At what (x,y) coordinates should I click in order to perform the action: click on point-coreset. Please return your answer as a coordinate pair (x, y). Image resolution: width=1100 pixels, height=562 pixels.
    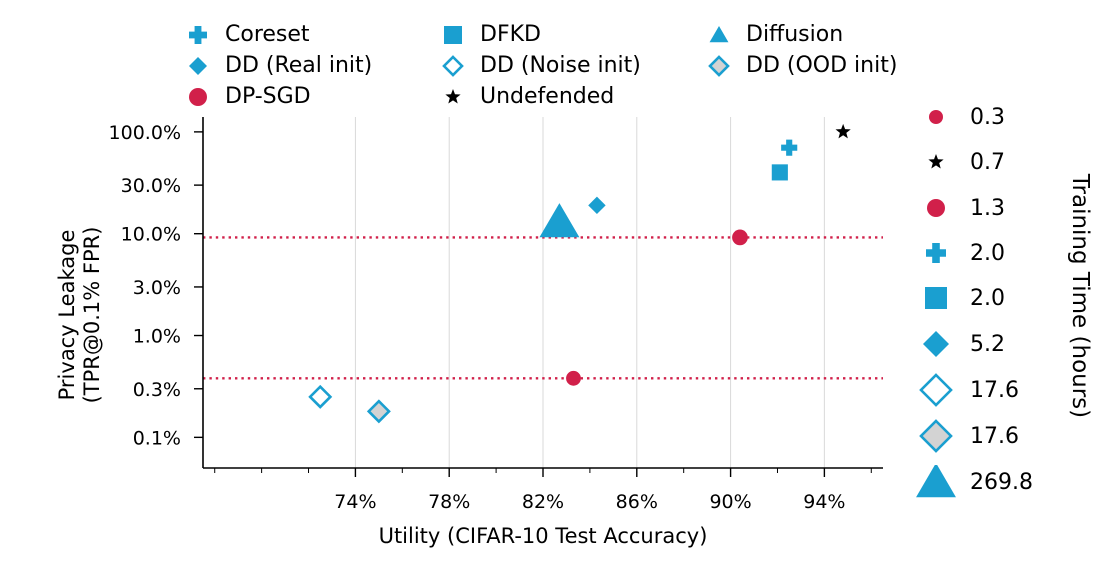
    Looking at the image, I should click on (789, 147).